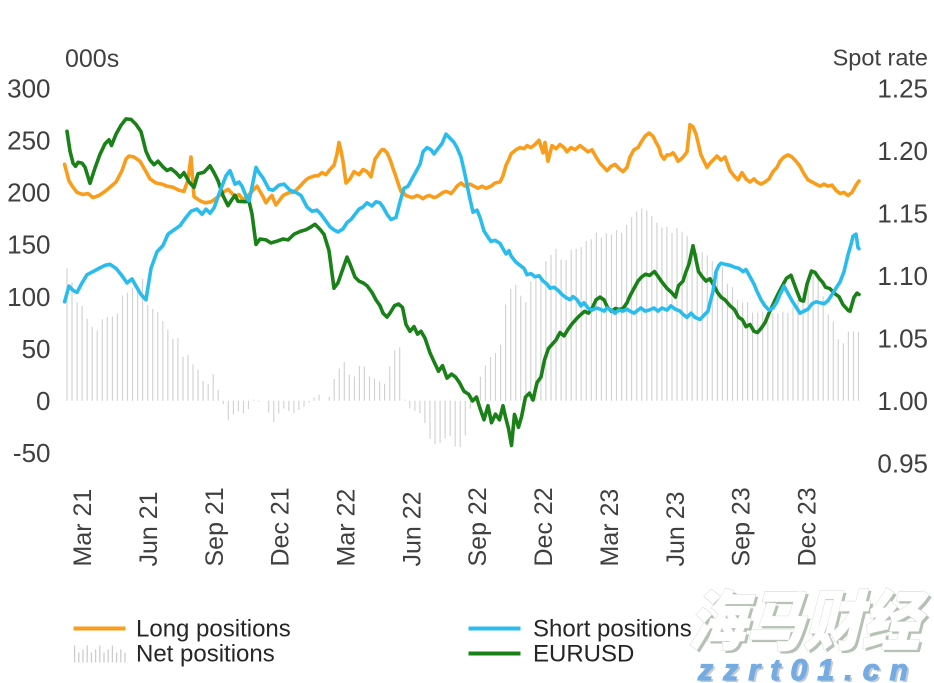 This screenshot has height=683, width=934. What do you see at coordinates (902, 89) in the screenshot?
I see `svg-text: 1.25` at bounding box center [902, 89].